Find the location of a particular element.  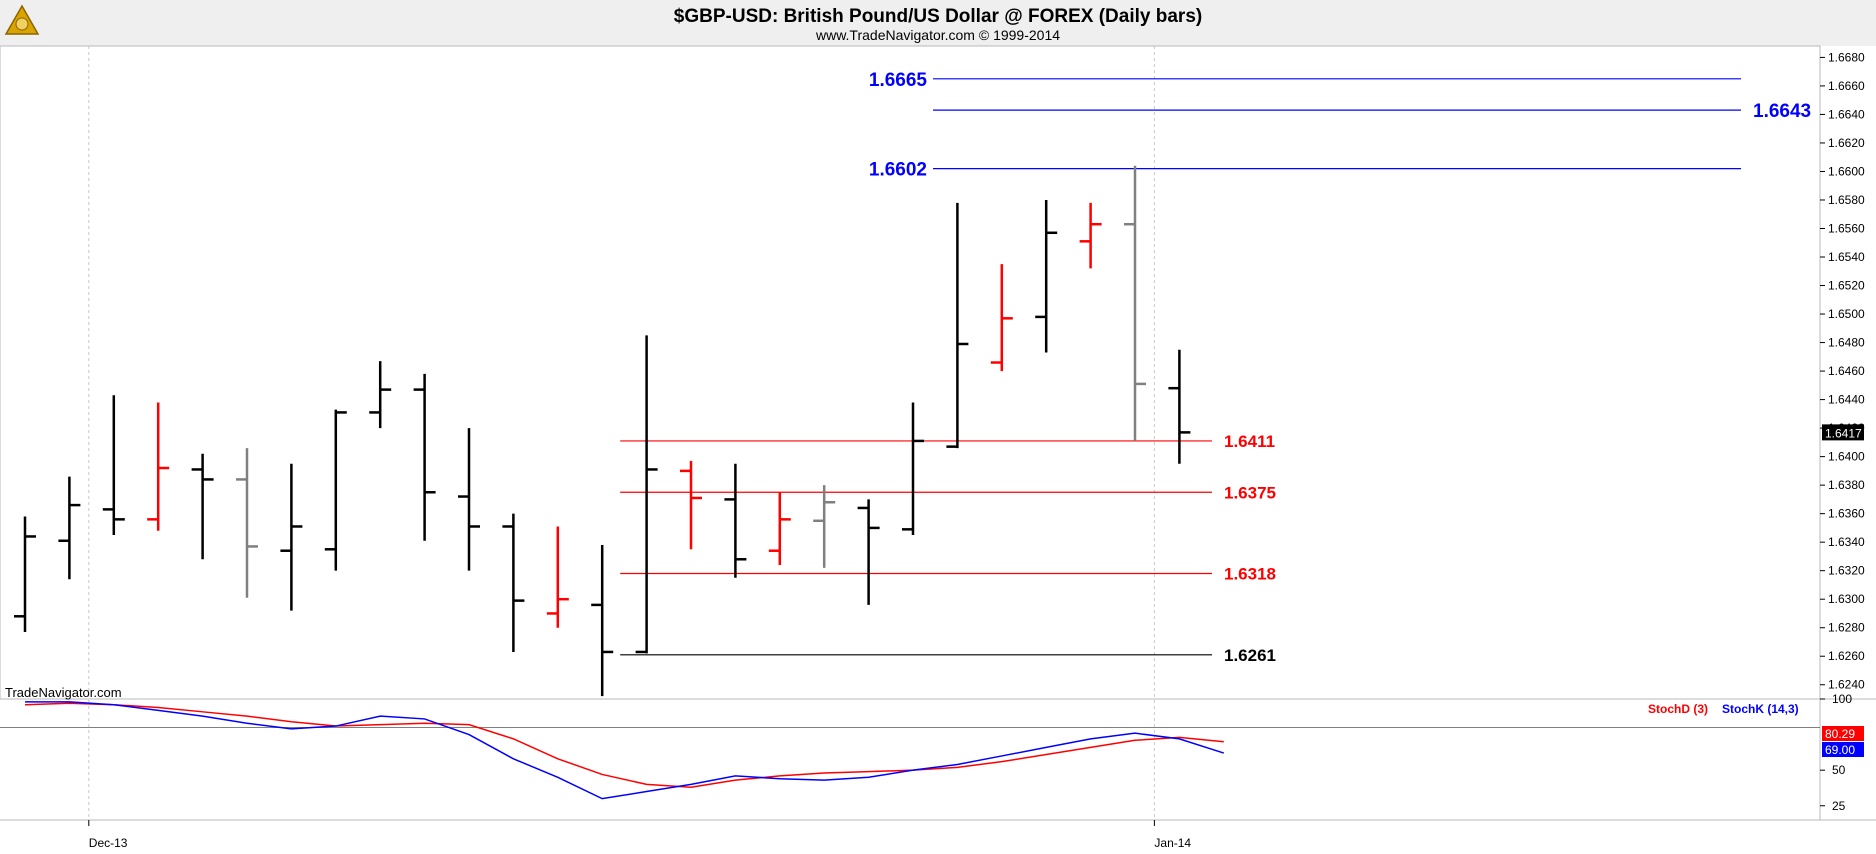

stoch-tick-label: 25 is located at coordinates (1839, 806).